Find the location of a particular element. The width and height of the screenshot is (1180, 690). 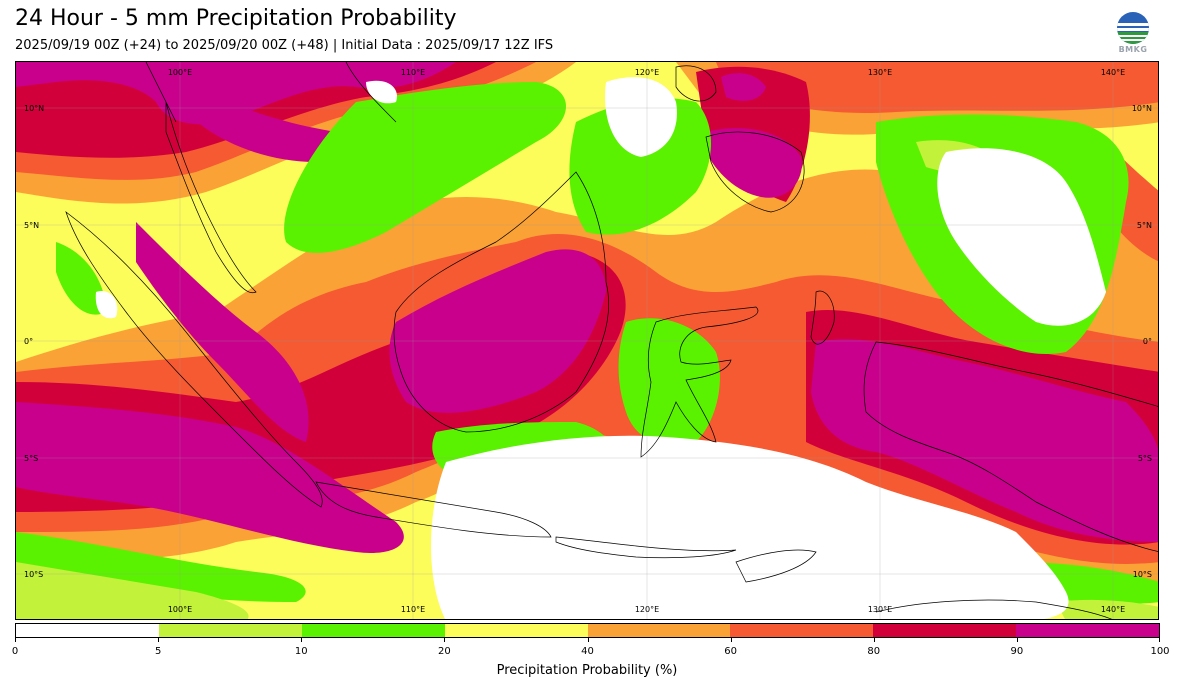

logo-text: BMKG is located at coordinates (1133, 49).